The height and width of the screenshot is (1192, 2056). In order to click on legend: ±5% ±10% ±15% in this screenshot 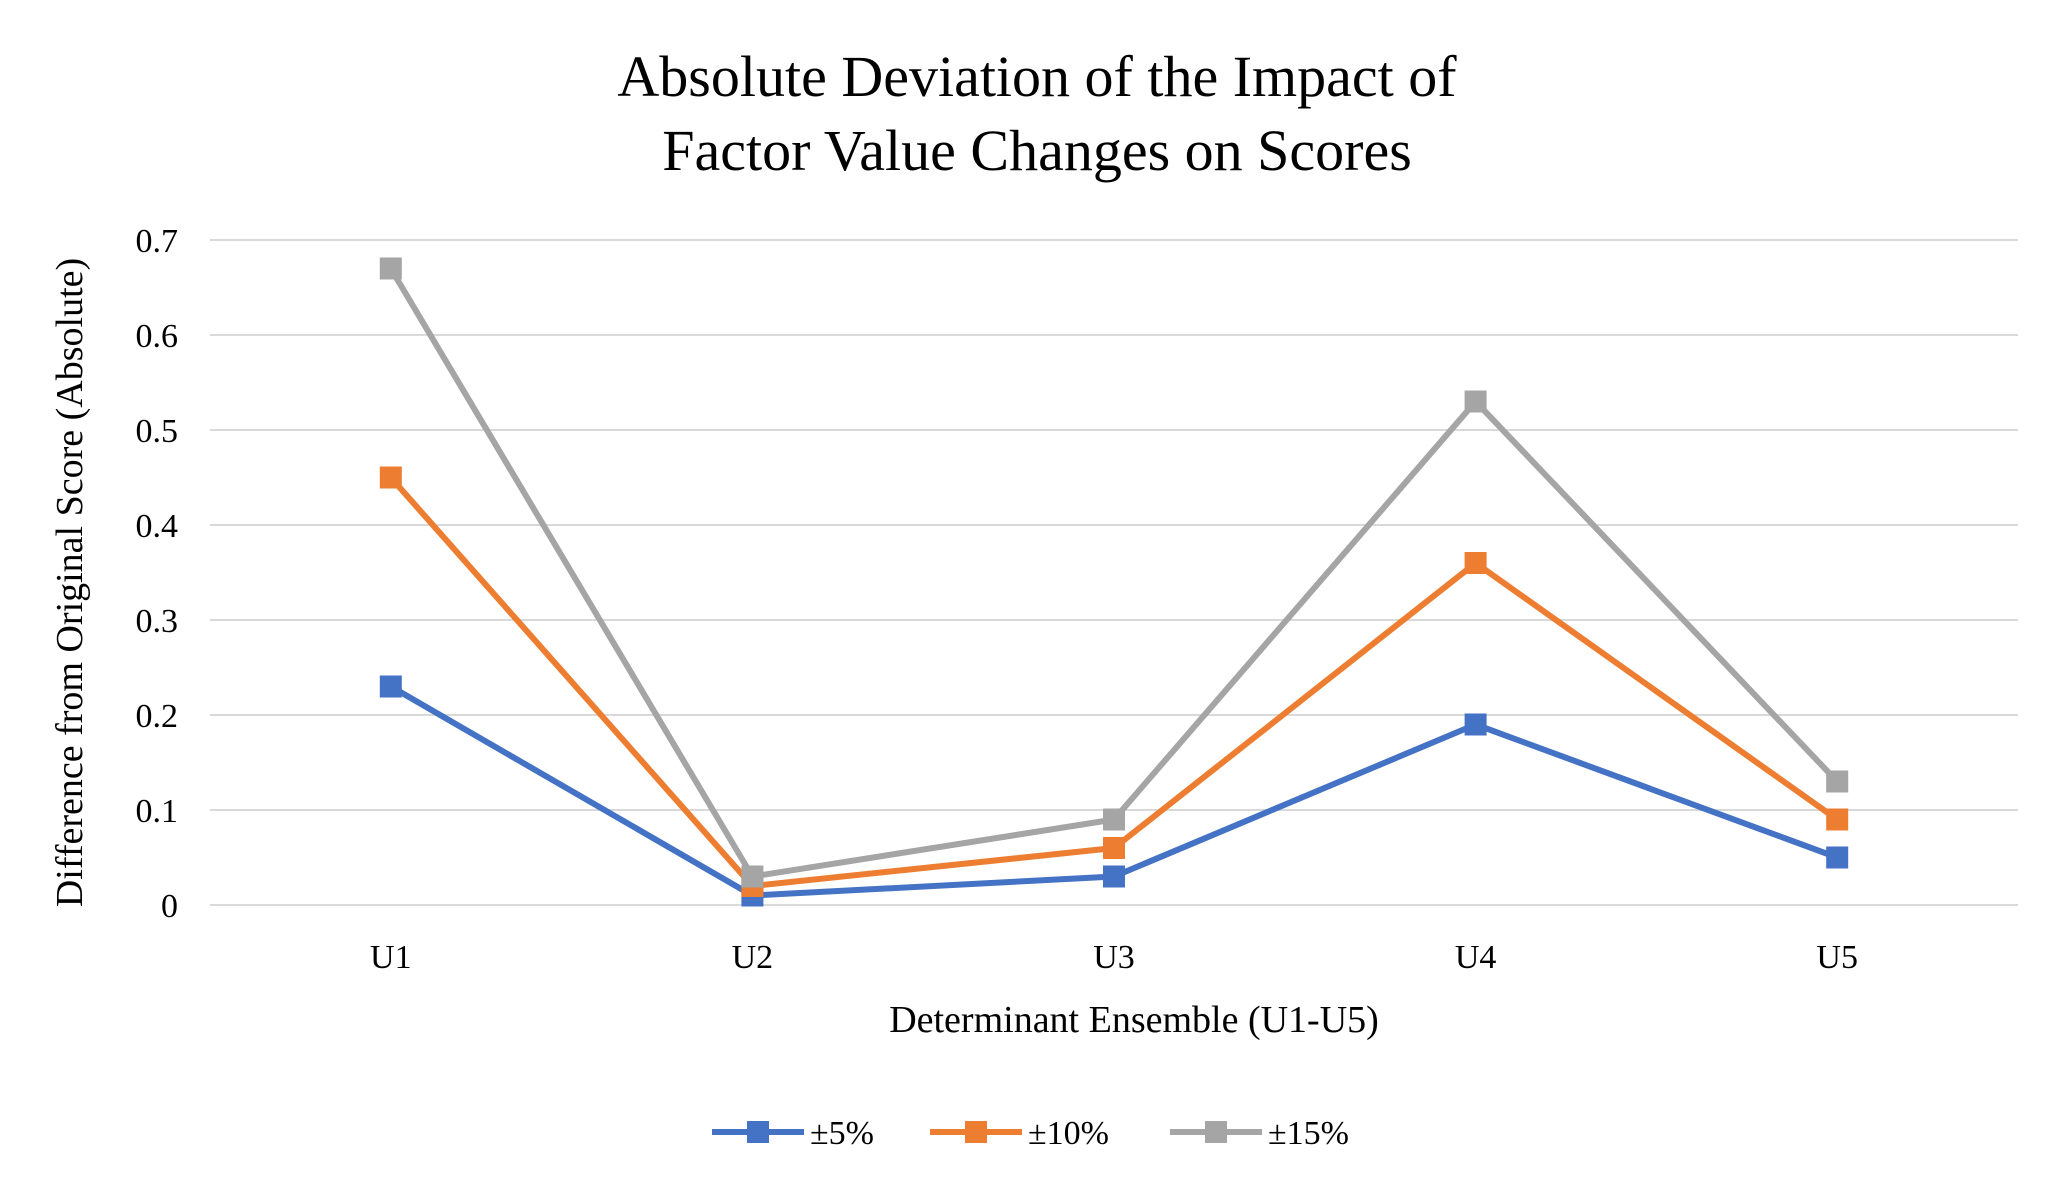, I will do `click(1030, 1133)`.